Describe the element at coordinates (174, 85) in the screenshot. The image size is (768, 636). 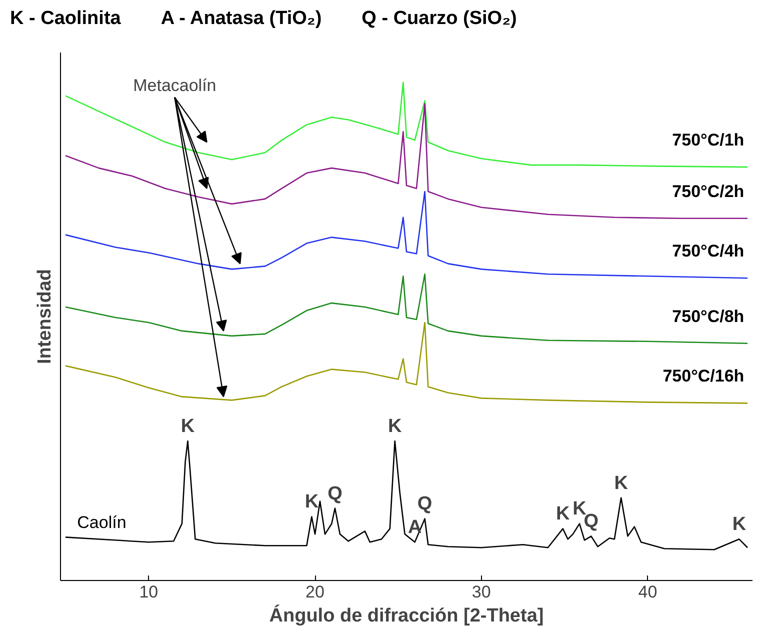
I see `annotation: Metacaolín` at that location.